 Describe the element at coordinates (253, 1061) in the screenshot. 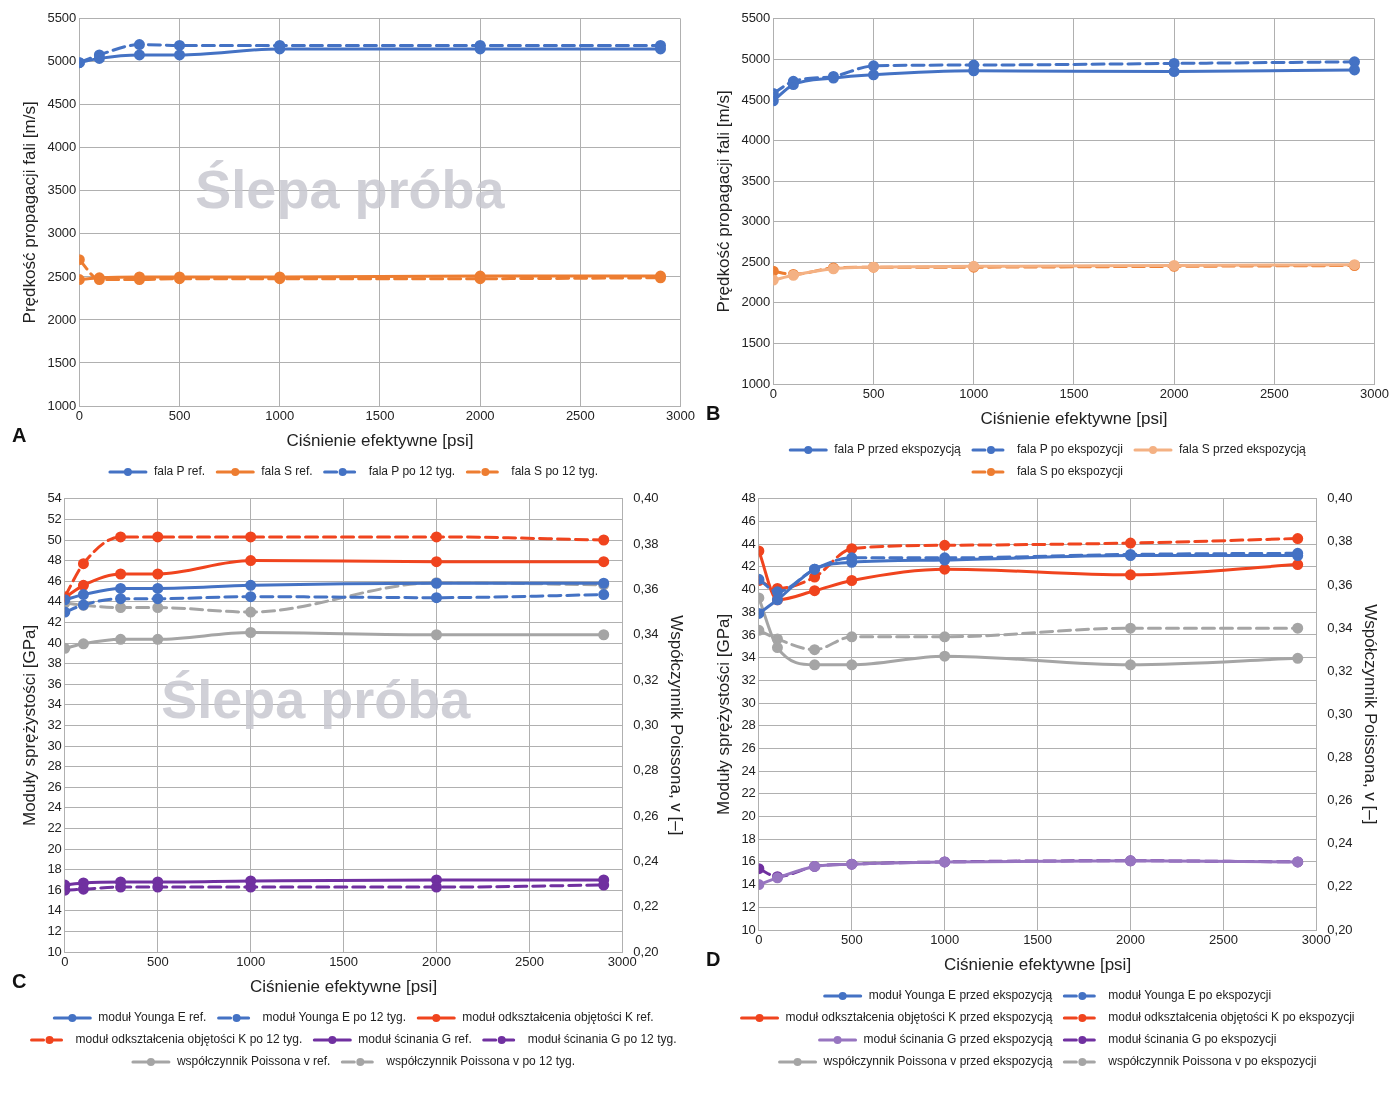

I see `legend-label: współczynnik Poissona v ref.` at that location.